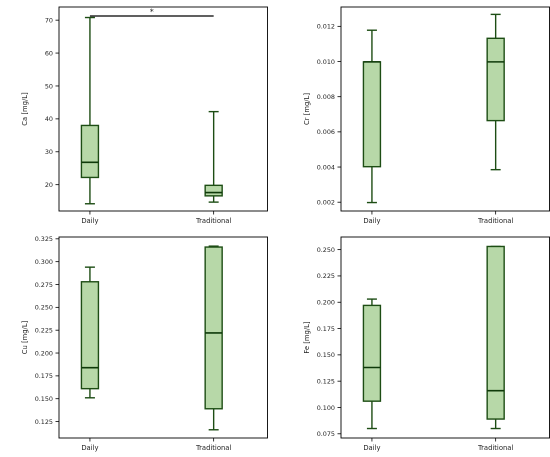 Image resolution: width=550 pixels, height=457 pixels. Describe the element at coordinates (49, 185) in the screenshot. I see `y-tick-label: 20` at that location.